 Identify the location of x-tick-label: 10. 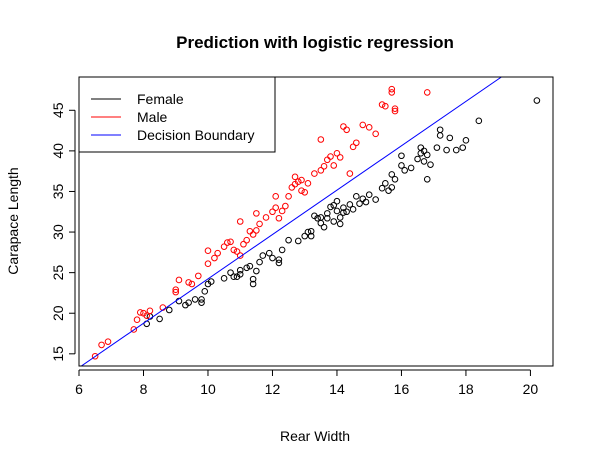
(208, 389).